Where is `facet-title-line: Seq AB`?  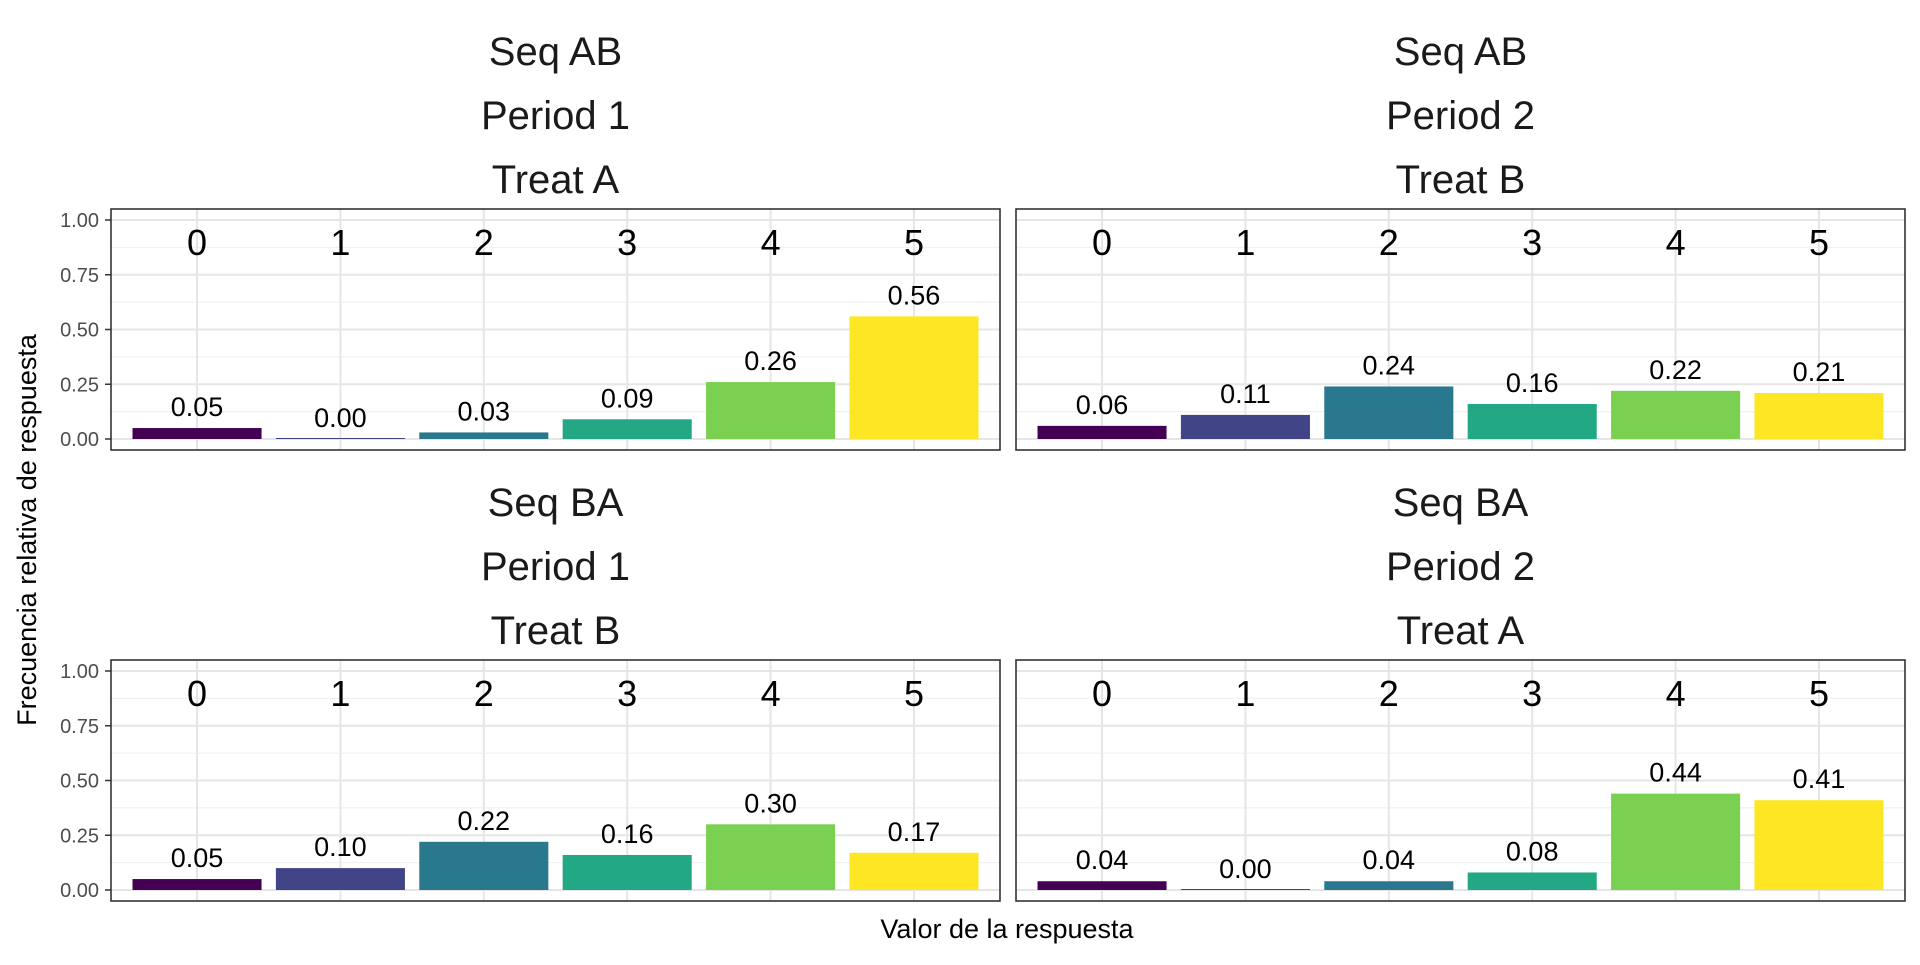
facet-title-line: Seq AB is located at coordinates (1460, 52).